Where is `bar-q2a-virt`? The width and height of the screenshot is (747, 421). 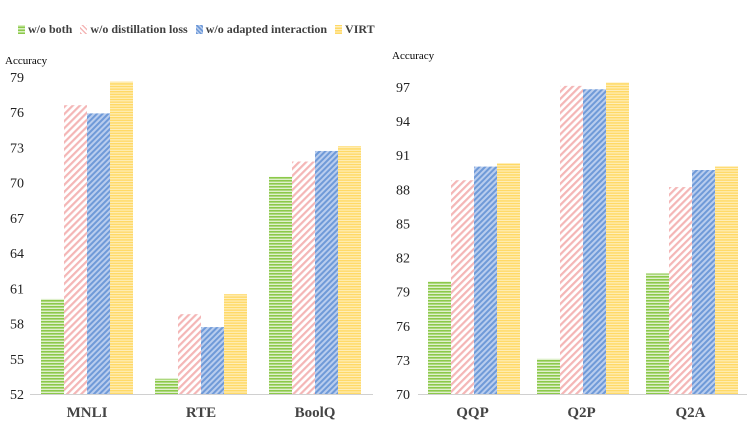
bar-q2a-virt is located at coordinates (726, 280).